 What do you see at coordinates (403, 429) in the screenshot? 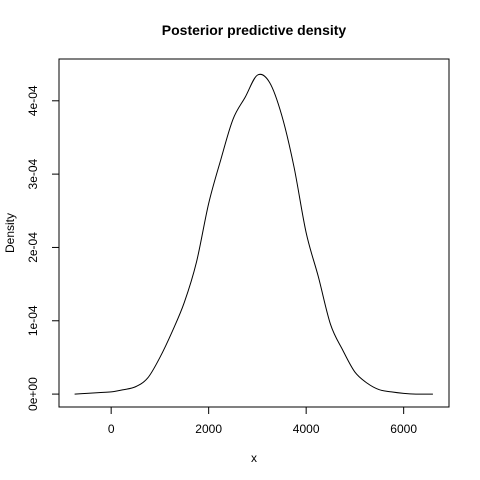
I see `x-tick-label: 6000` at bounding box center [403, 429].